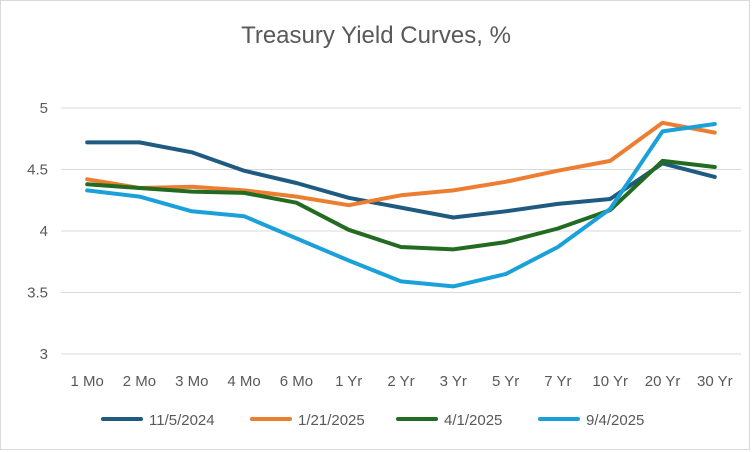 The width and height of the screenshot is (752, 452). What do you see at coordinates (182, 420) in the screenshot?
I see `legend-label-1: 11/5/2024` at bounding box center [182, 420].